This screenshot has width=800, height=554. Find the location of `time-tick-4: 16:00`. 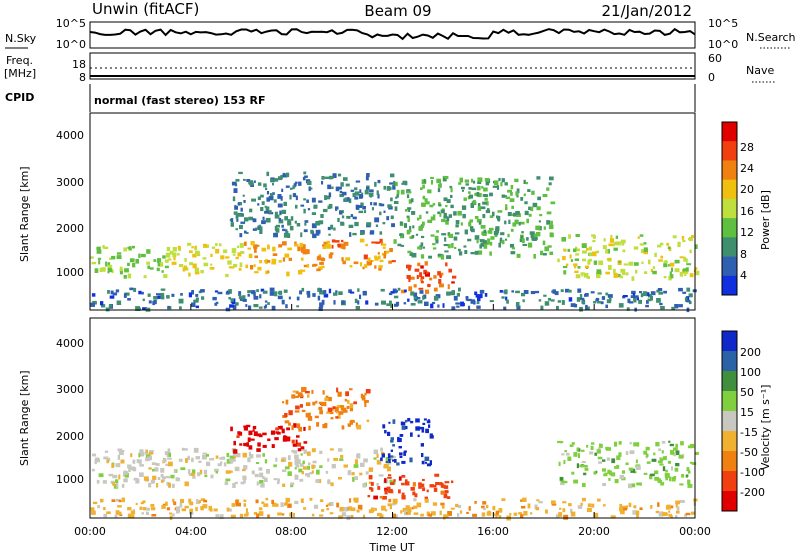

time-tick-4: 16:00 is located at coordinates (493, 531).